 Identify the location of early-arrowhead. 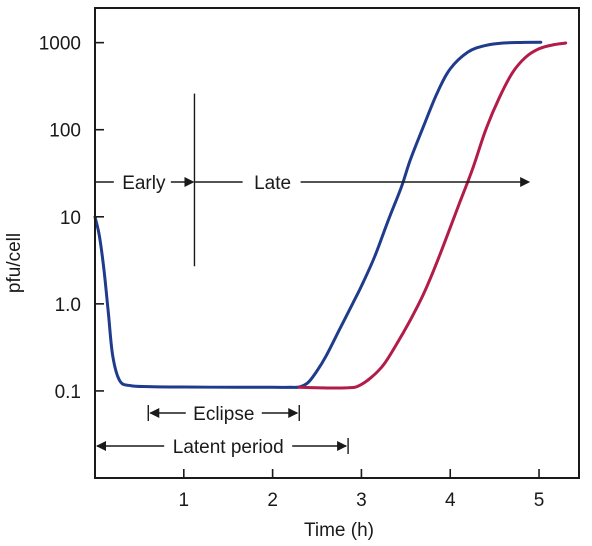
(189, 182).